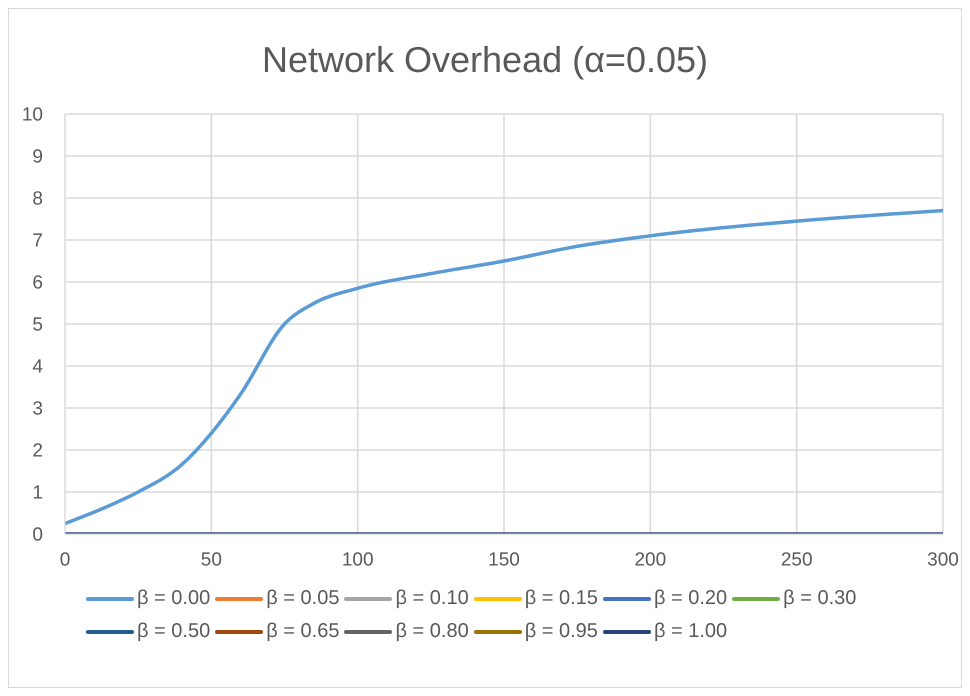 This screenshot has height=696, width=970. Describe the element at coordinates (432, 631) in the screenshot. I see `legend-label: β = 0.80` at that location.